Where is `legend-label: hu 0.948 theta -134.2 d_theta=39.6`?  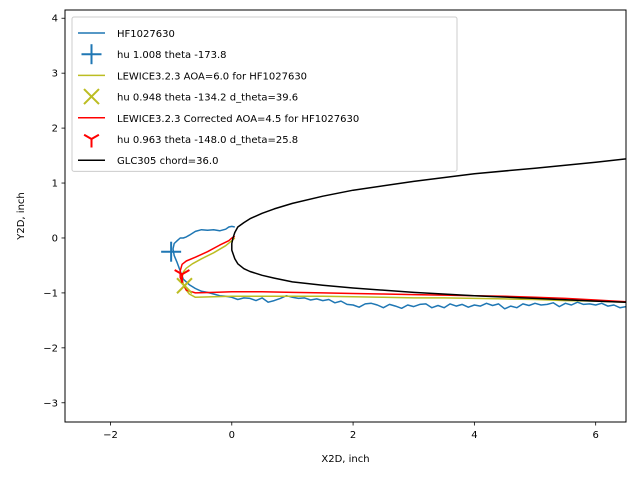 legend-label: hu 0.948 theta -134.2 d_theta=39.6 is located at coordinates (207, 98).